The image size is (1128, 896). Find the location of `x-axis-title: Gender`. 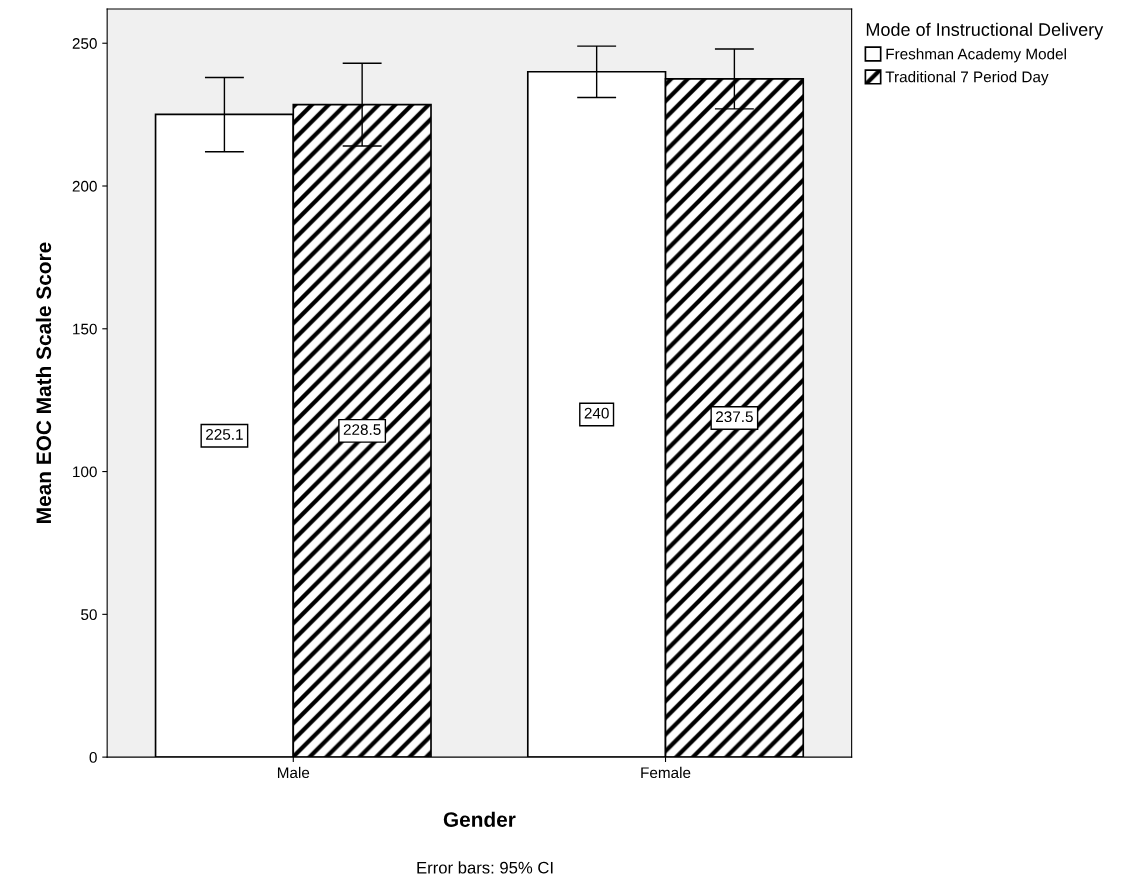

x-axis-title: Gender is located at coordinates (479, 819).